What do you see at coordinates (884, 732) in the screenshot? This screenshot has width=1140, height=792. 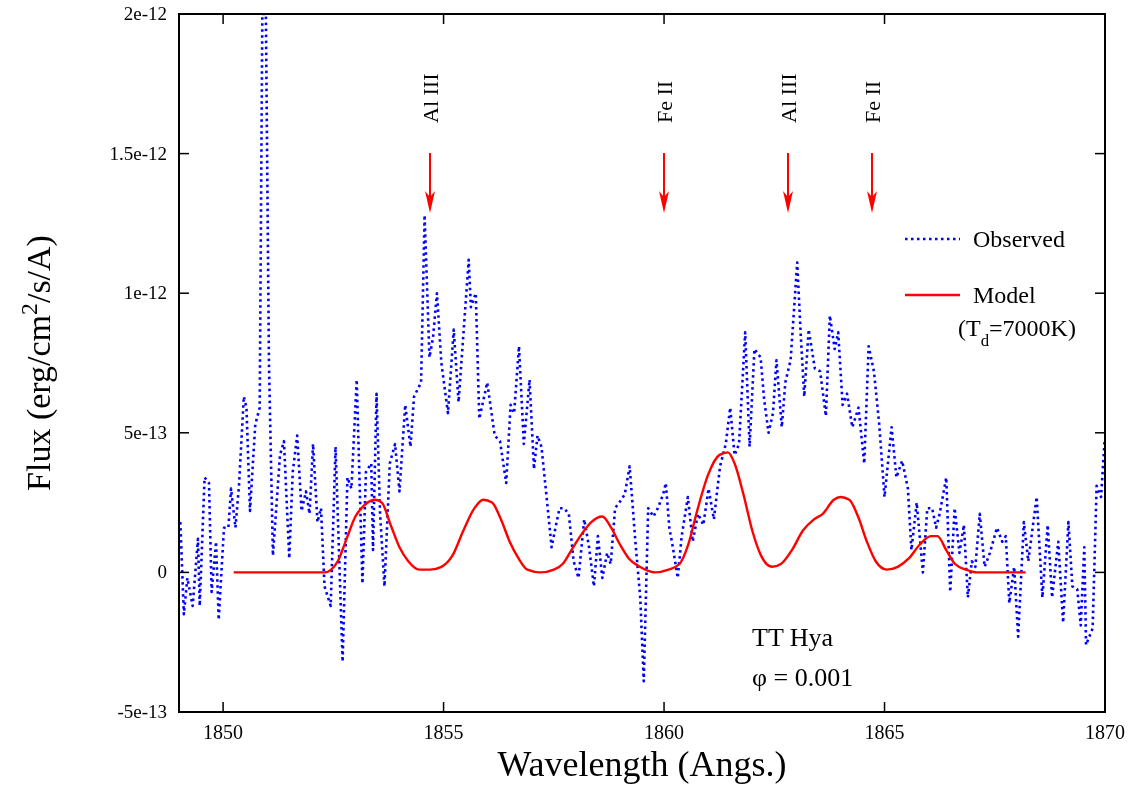 I see `x-tick-label: 1865` at bounding box center [884, 732].